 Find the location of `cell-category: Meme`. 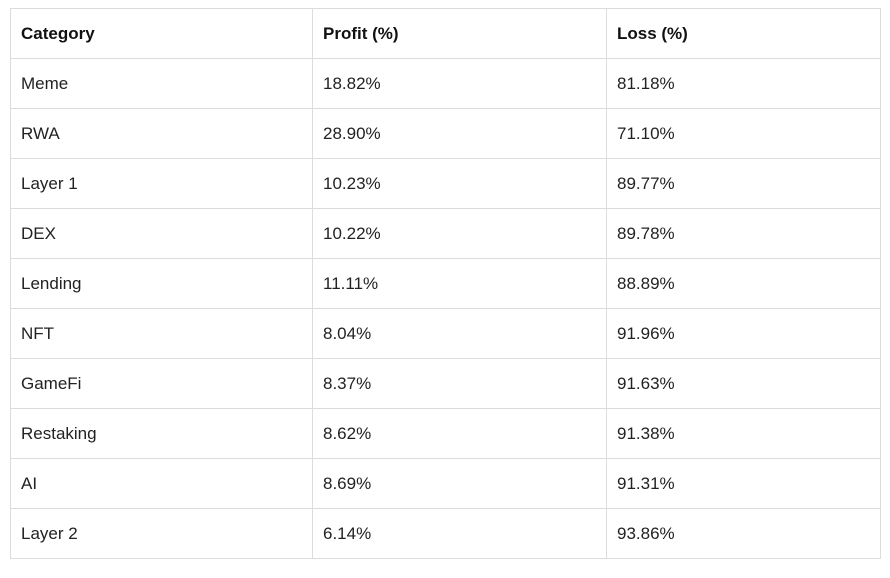

cell-category: Meme is located at coordinates (161, 83).